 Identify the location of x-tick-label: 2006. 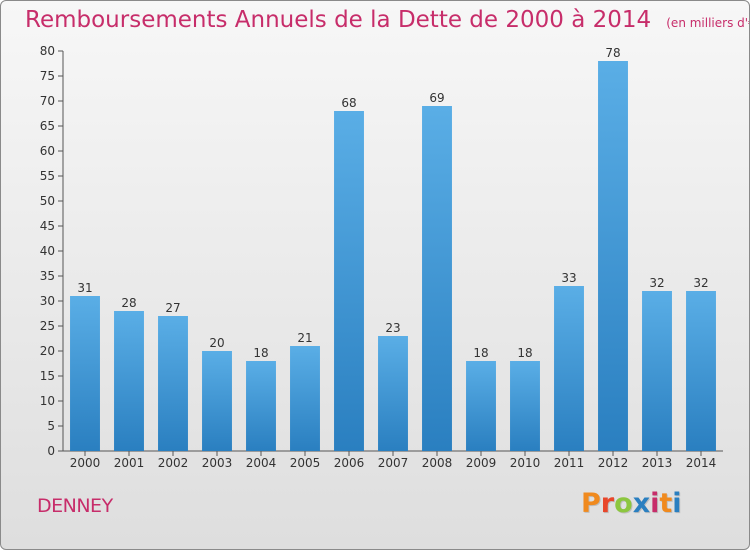
(349, 463).